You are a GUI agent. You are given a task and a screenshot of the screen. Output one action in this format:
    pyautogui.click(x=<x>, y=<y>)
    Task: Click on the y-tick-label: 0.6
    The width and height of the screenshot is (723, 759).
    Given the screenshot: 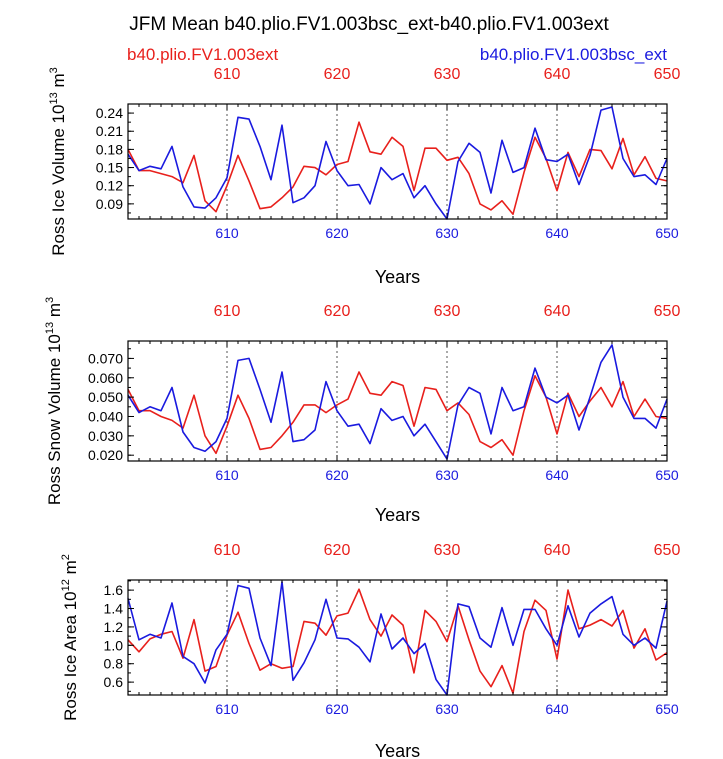 What is the action you would take?
    pyautogui.click(x=114, y=682)
    